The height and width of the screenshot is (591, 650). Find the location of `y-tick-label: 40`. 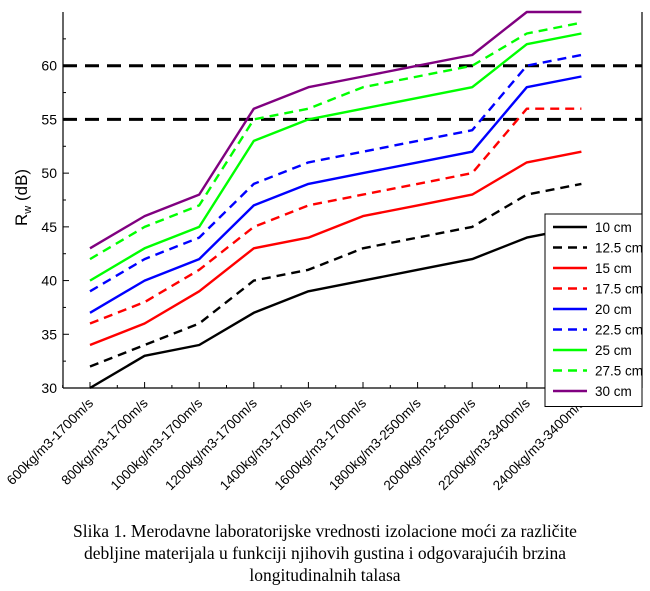

y-tick-label: 40 is located at coordinates (49, 281).